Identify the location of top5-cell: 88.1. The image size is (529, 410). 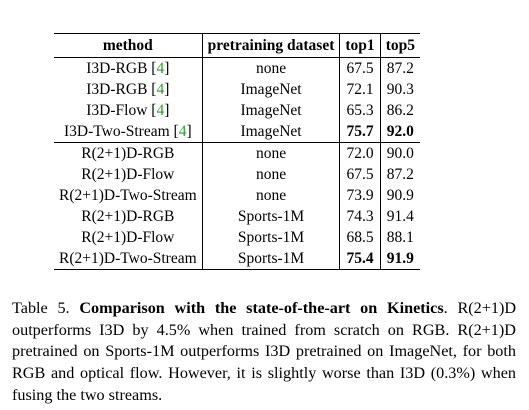
(400, 237).